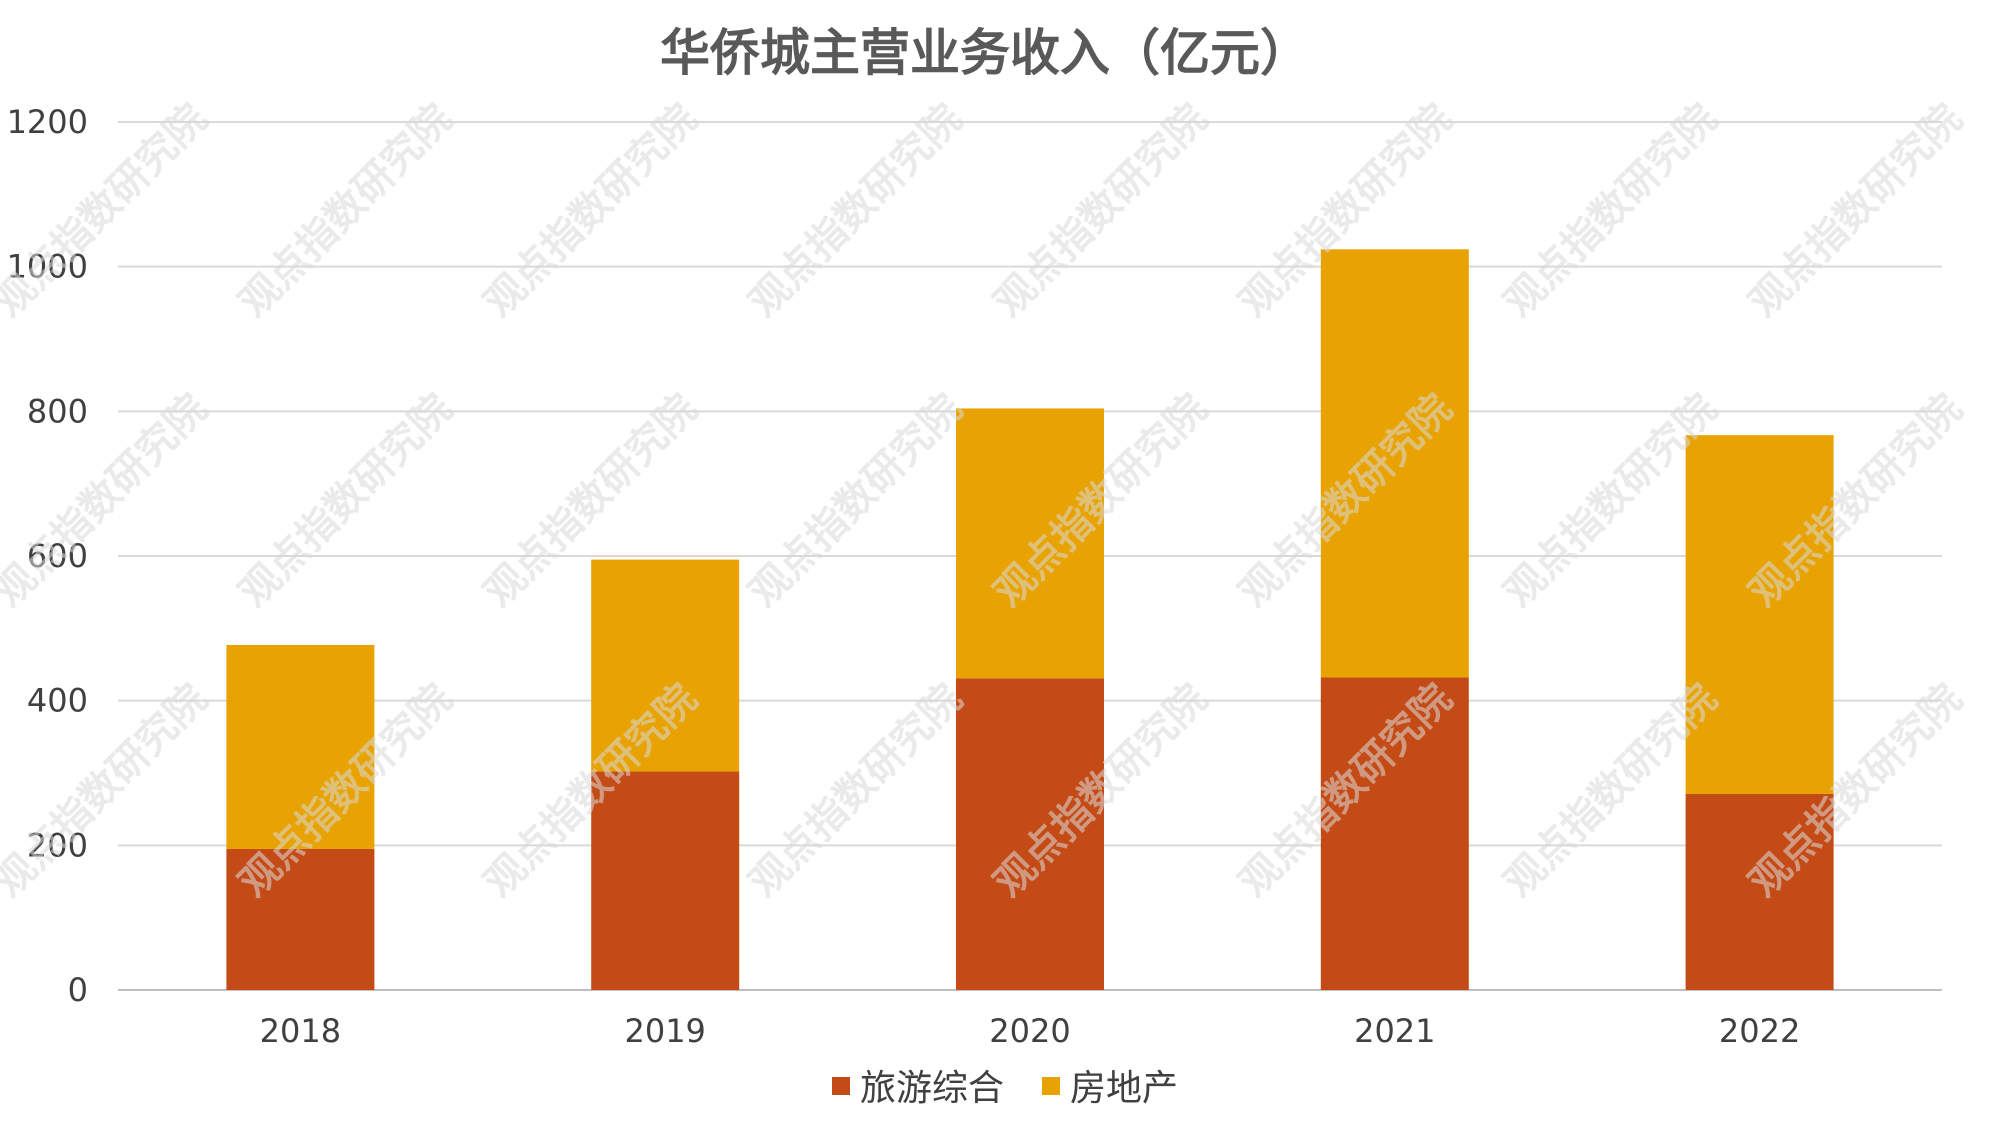 The image size is (2000, 1125). I want to click on y-tick-label: 1200, so click(47, 122).